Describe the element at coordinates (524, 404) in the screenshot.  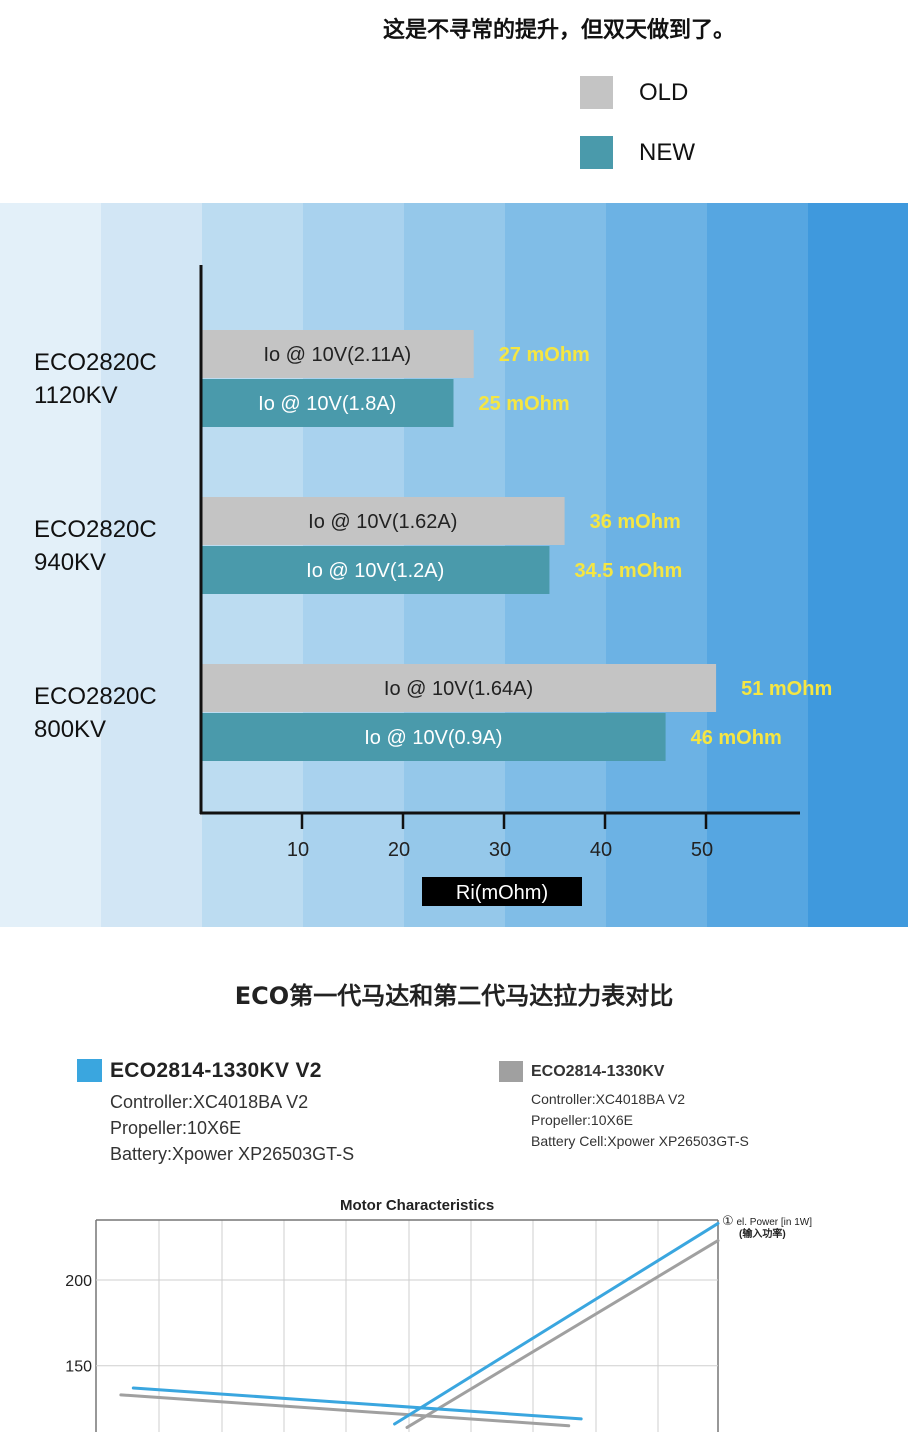
I see `value-label: 25 mOhm` at that location.